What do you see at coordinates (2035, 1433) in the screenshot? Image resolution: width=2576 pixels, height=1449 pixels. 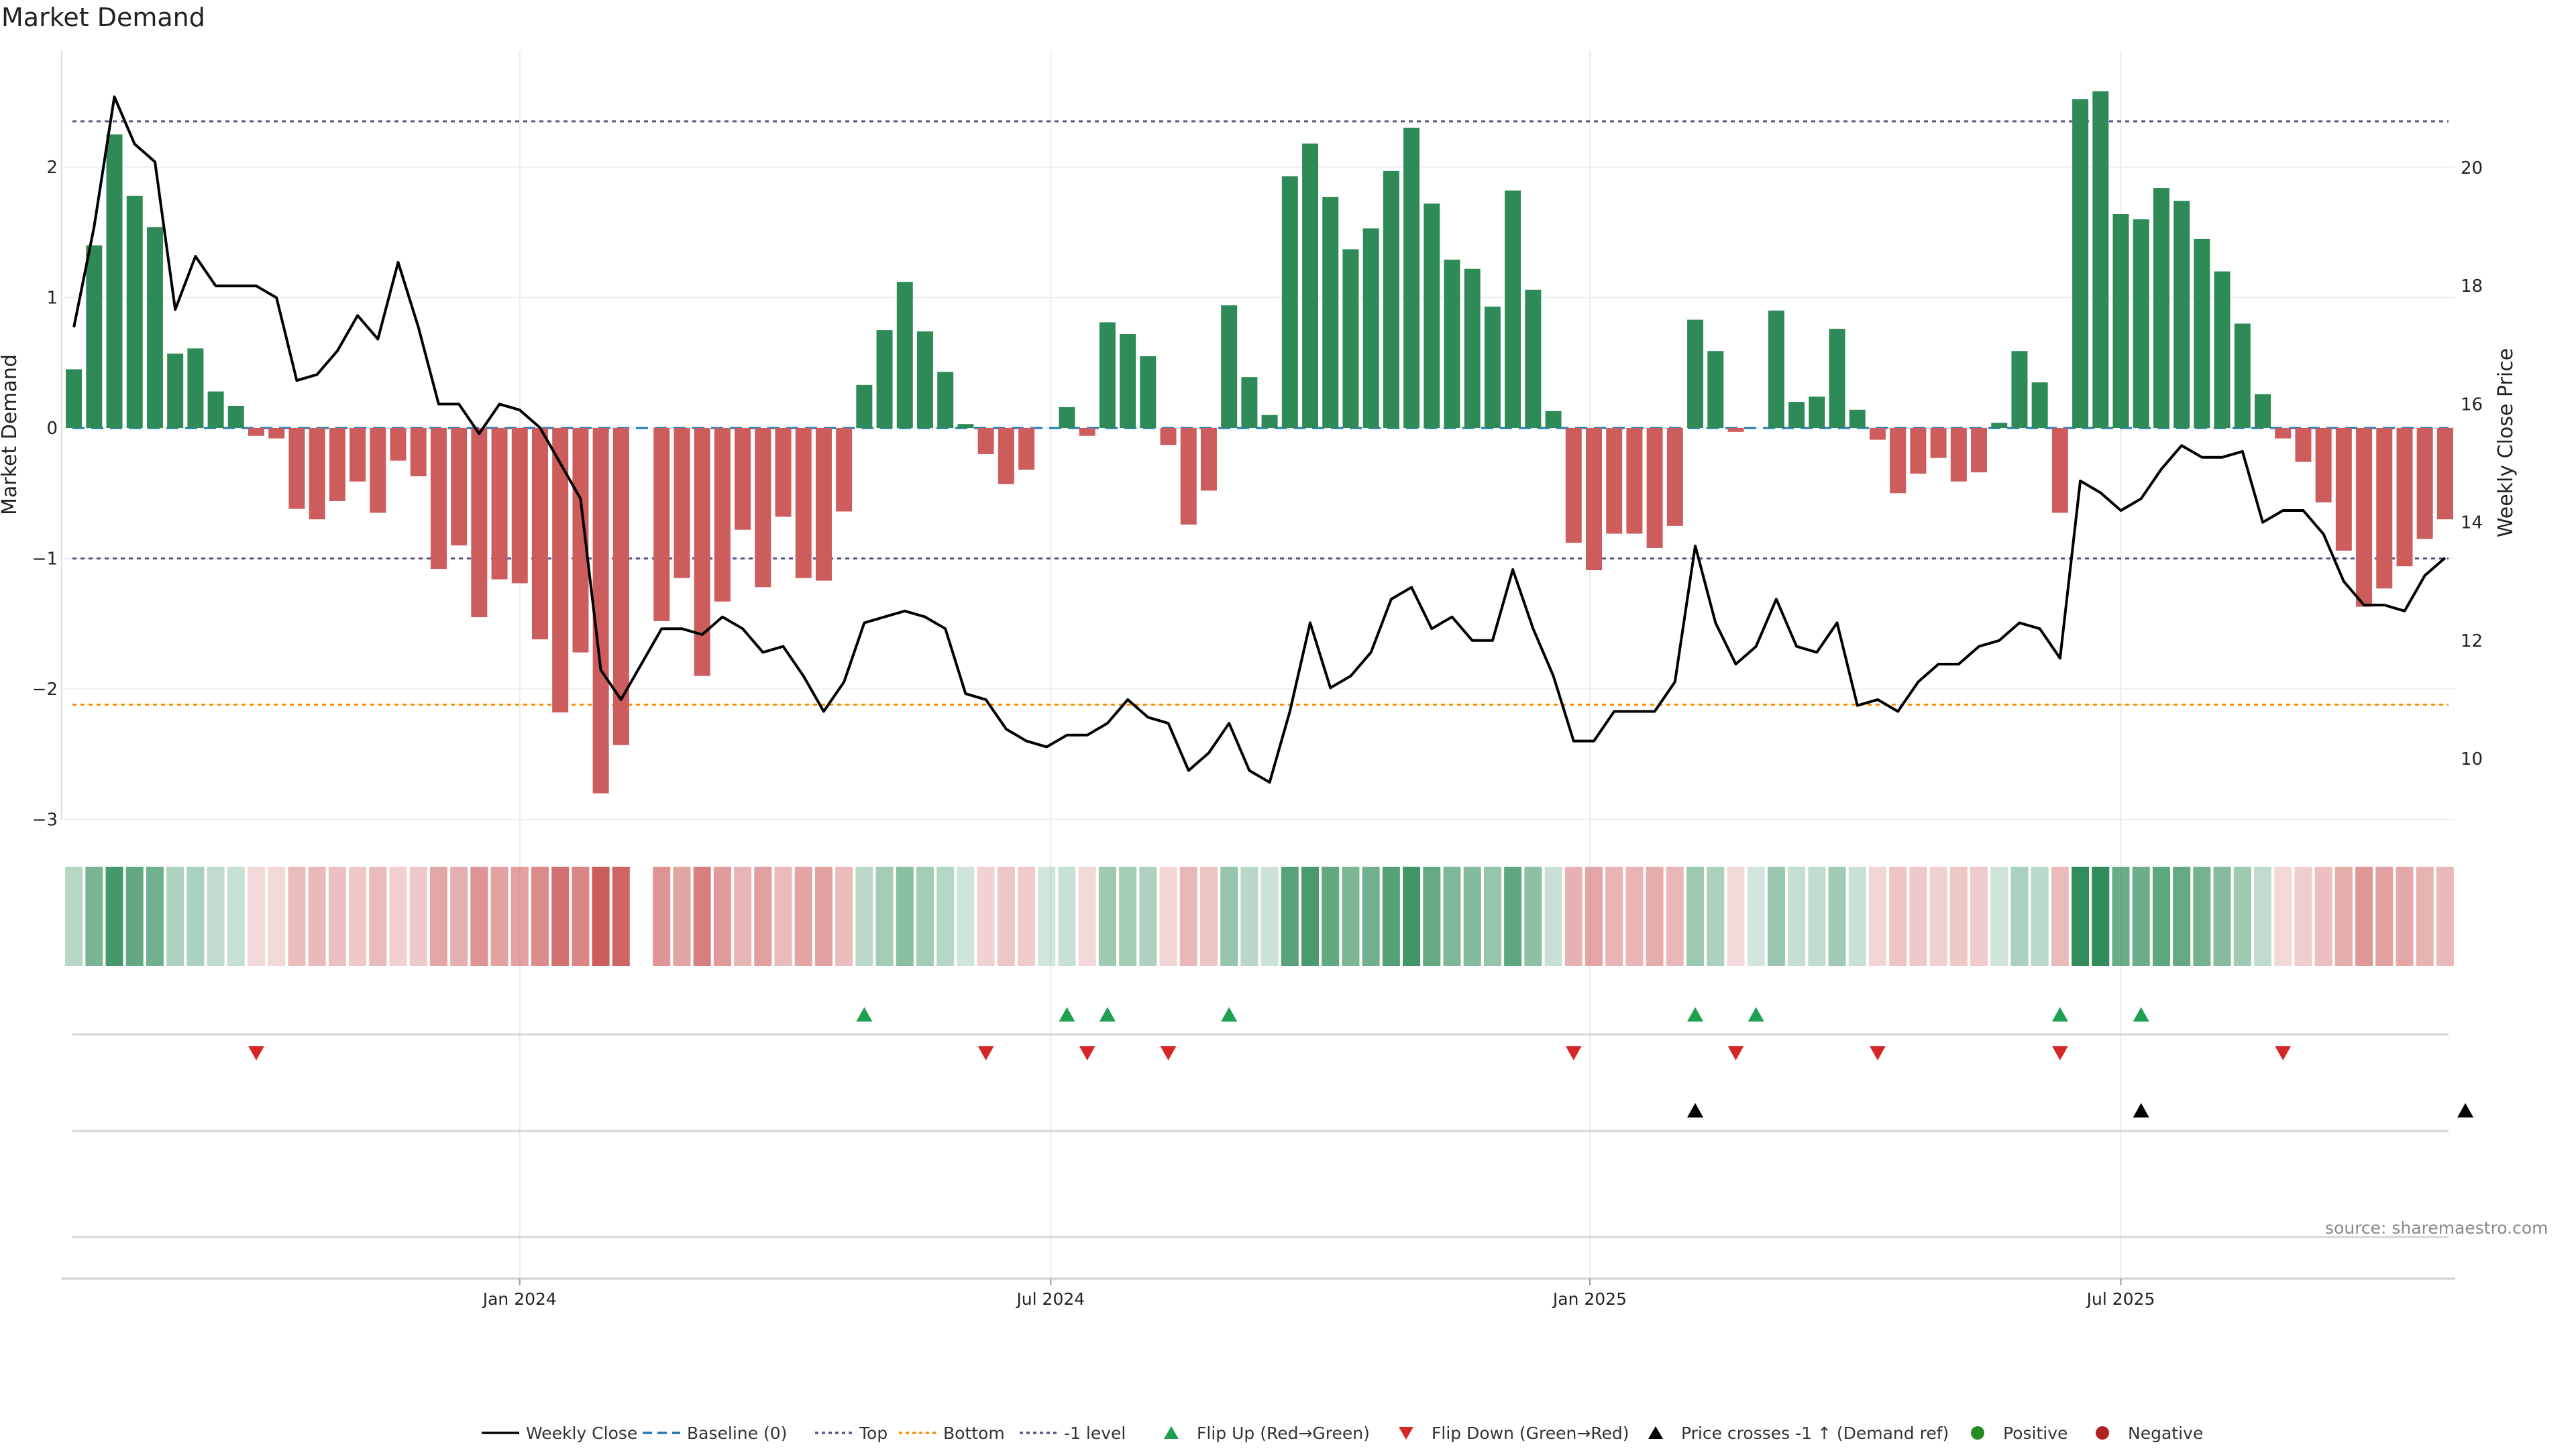 I see `legend-label: Positive` at bounding box center [2035, 1433].